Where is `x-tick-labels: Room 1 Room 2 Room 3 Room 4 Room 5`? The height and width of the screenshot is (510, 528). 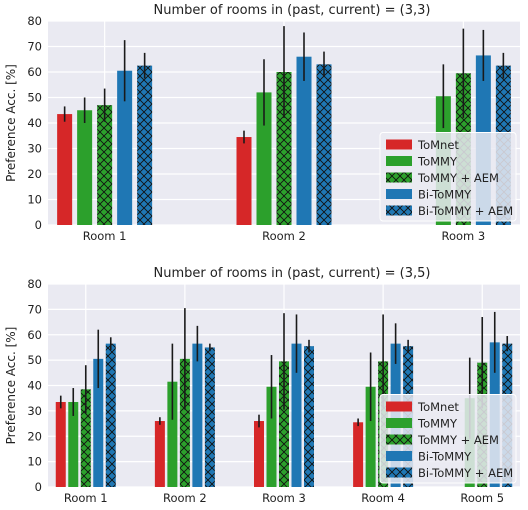 x-tick-labels: Room 1 Room 2 Room 3 Room 4 Room 5 is located at coordinates (284, 498).